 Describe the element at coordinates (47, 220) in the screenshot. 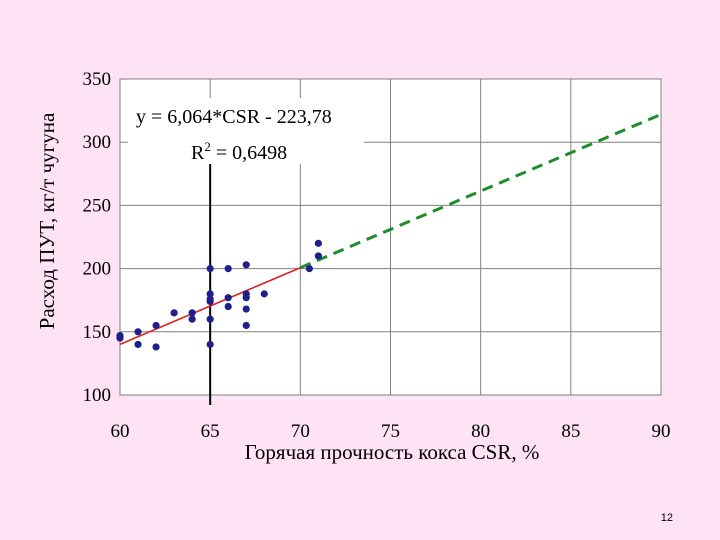

I see `y-axis-title: Расход ПУТ, кг/т чугуна` at that location.